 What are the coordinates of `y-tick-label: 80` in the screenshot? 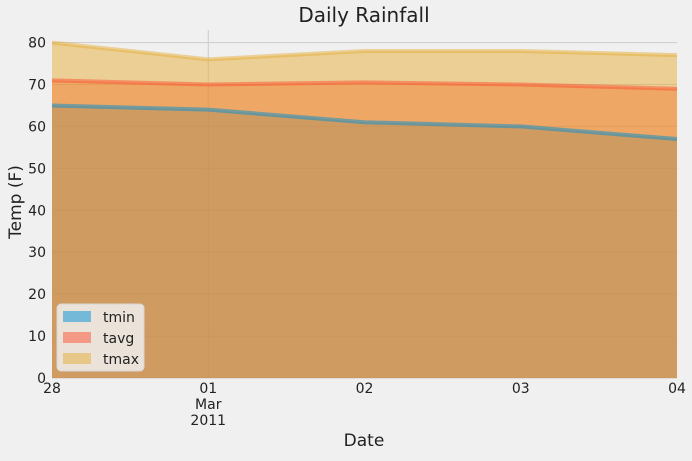 It's located at (37, 44).